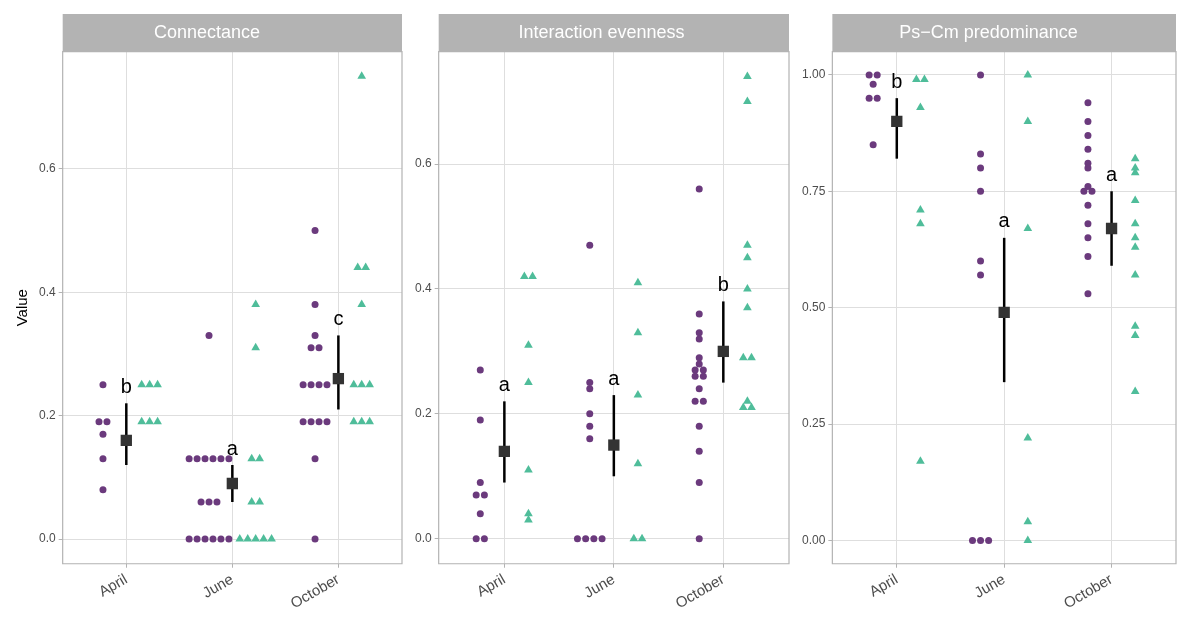 This screenshot has height=628, width=1195. What do you see at coordinates (814, 423) in the screenshot?
I see `y-tick-label: 0.25` at bounding box center [814, 423].